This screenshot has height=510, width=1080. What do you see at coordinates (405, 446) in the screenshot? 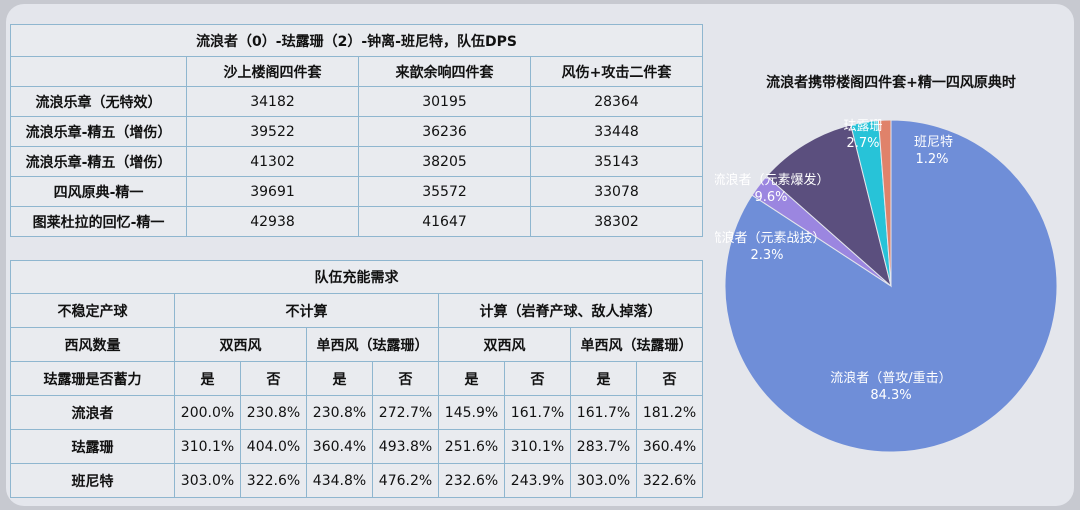
I see `energy-cell: 493.8%` at bounding box center [405, 446].